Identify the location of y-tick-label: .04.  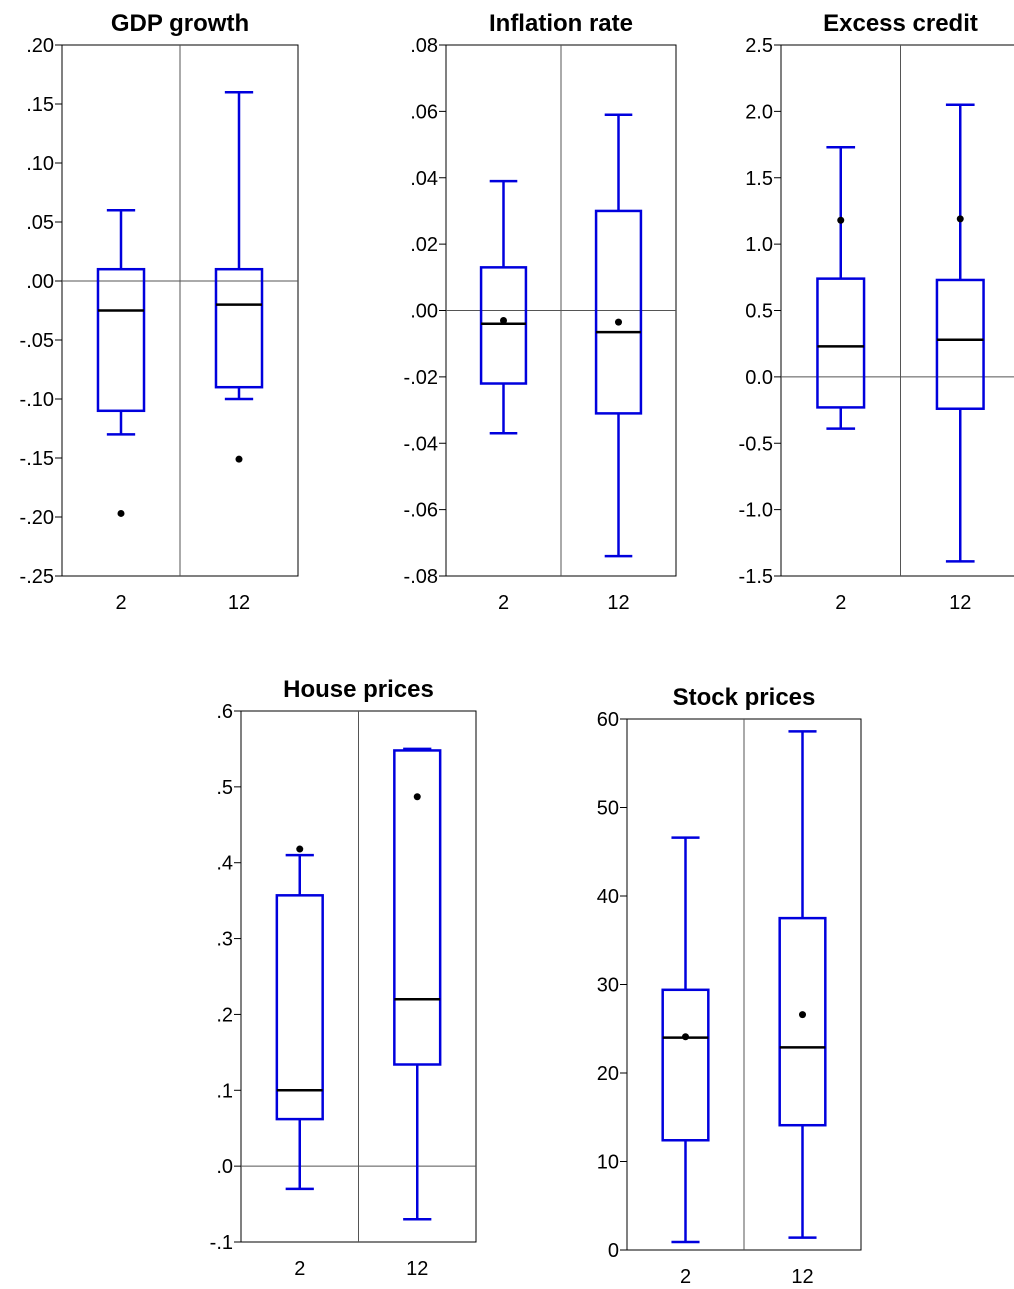
(424, 179).